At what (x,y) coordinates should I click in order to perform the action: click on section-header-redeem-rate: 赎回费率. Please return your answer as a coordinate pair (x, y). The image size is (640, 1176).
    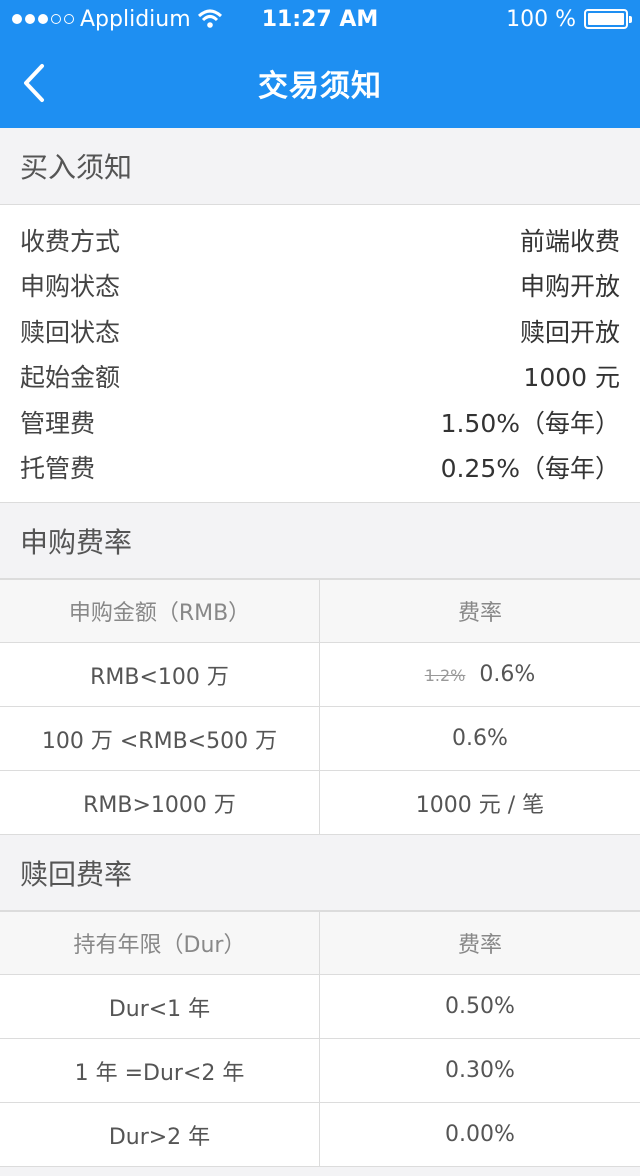
    Looking at the image, I should click on (320, 873).